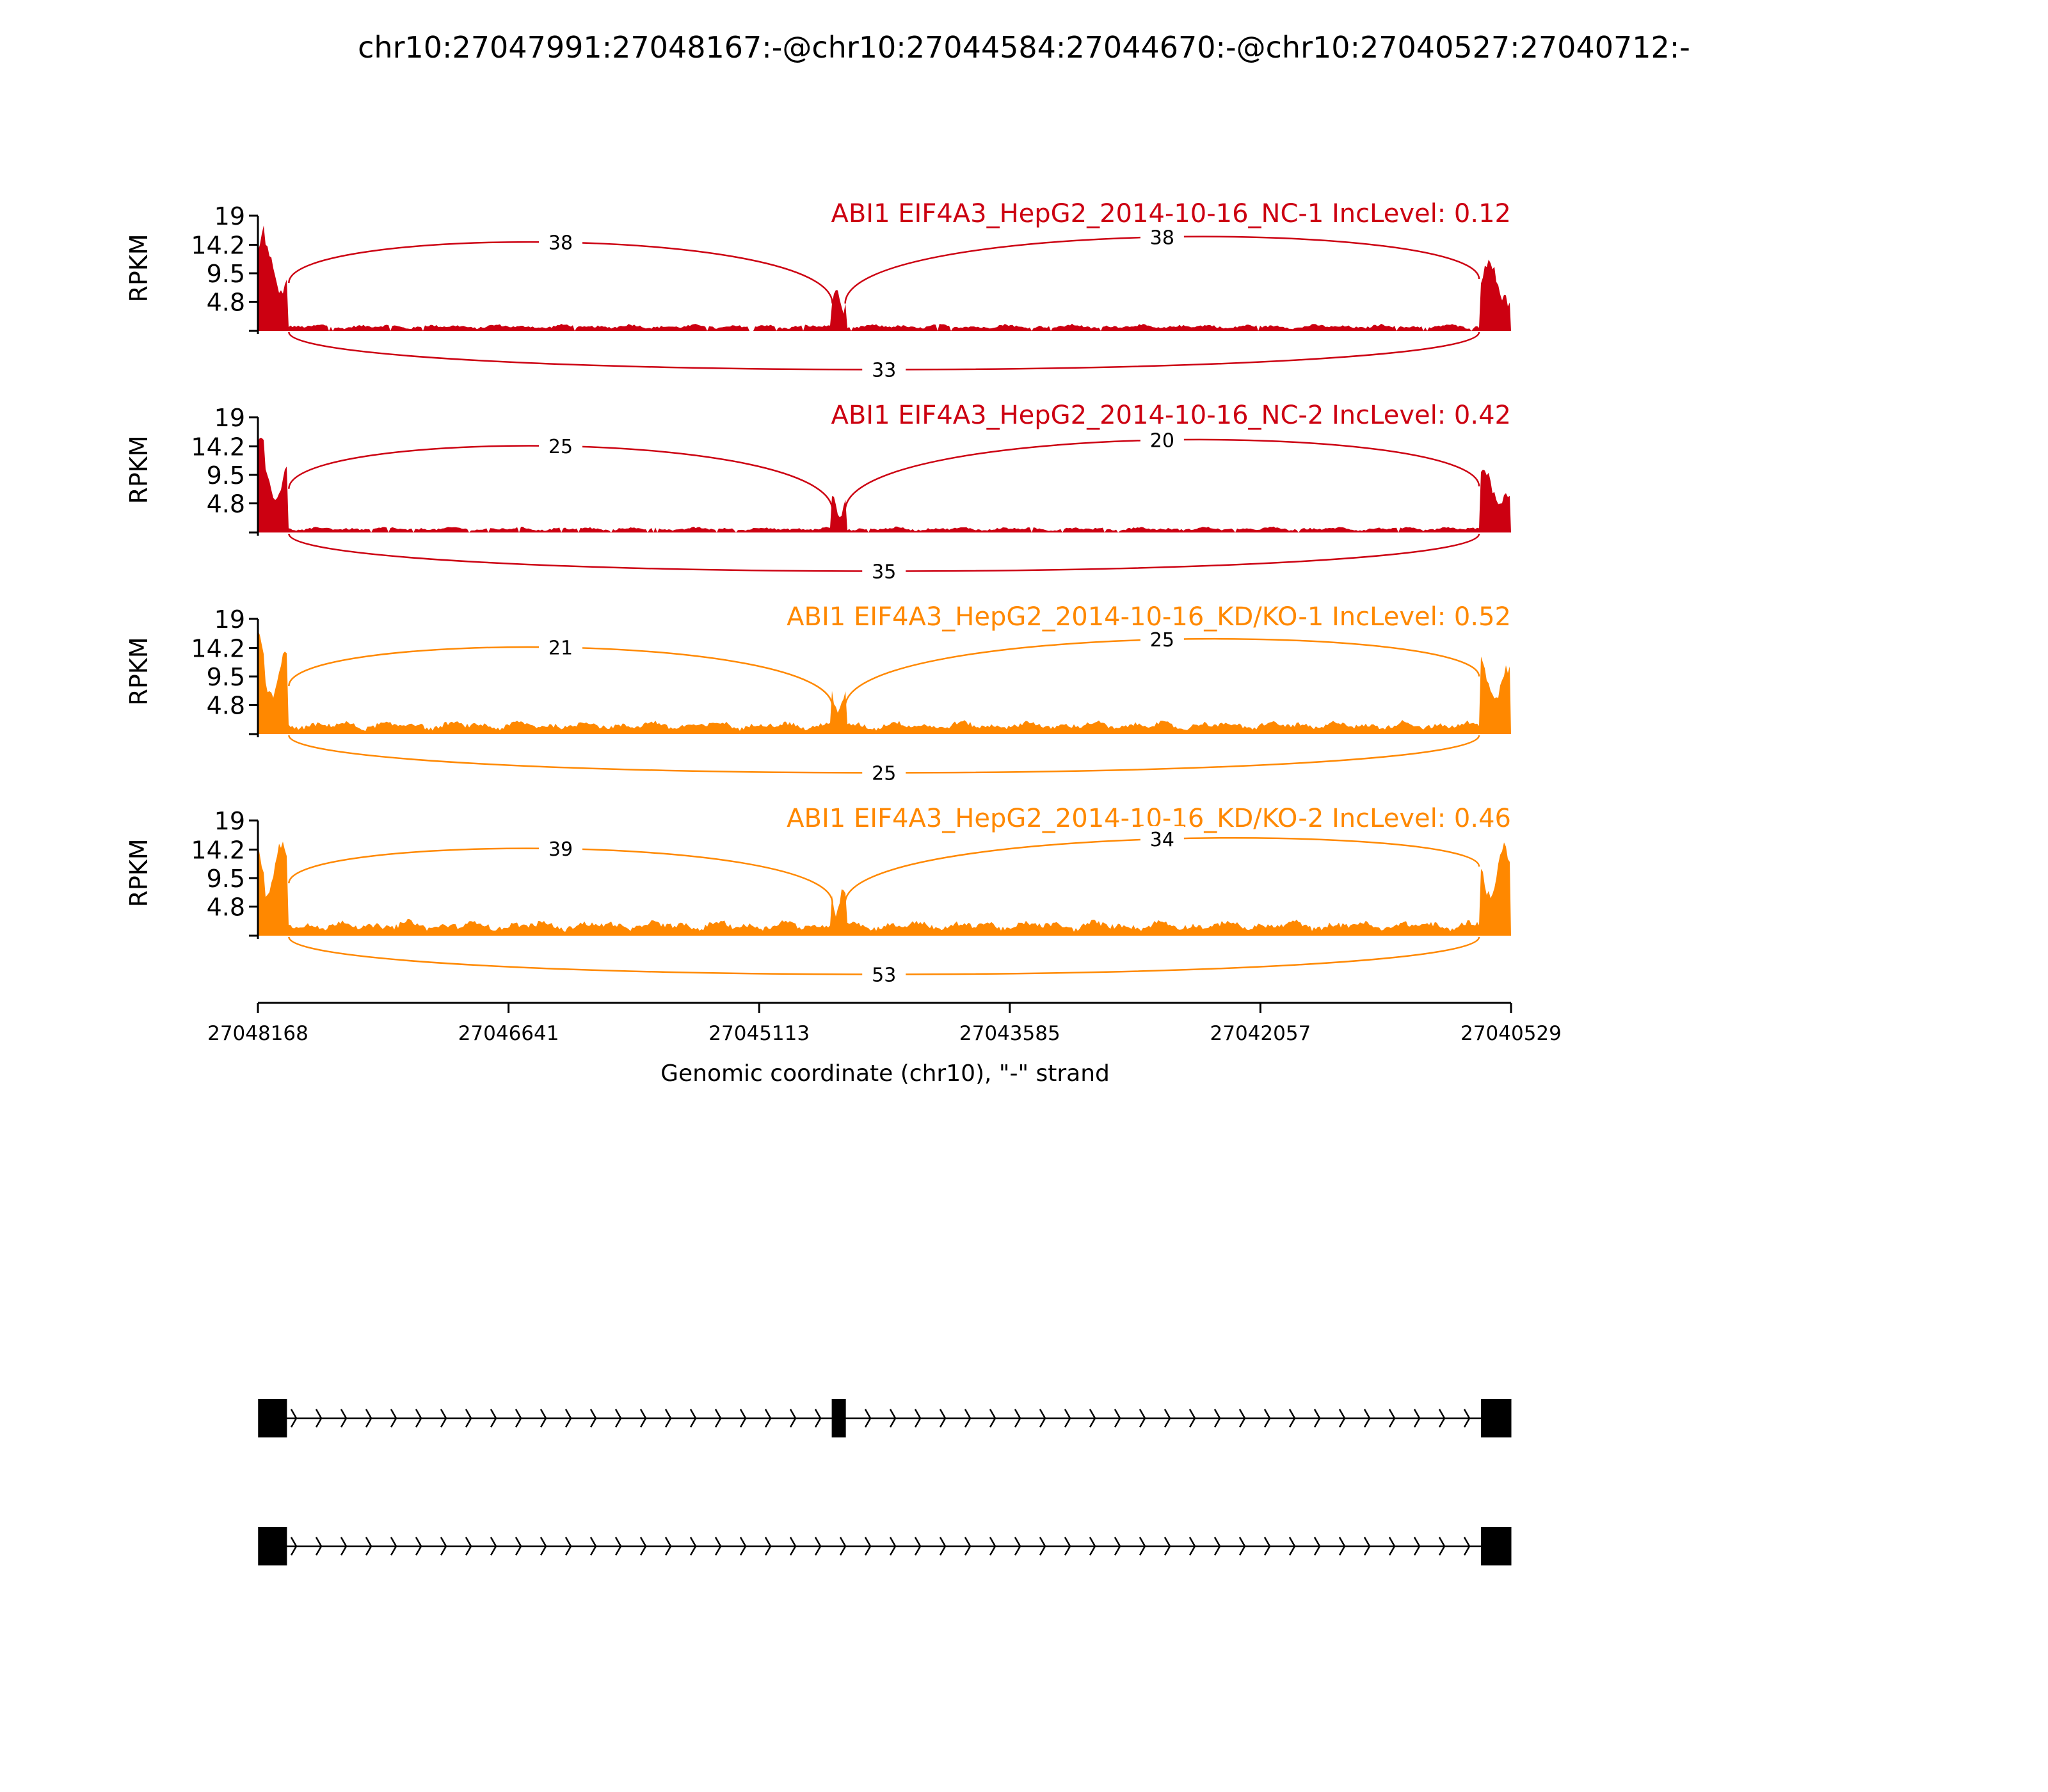 This screenshot has height=1792, width=2048. I want to click on junction-count: 20, so click(1162, 440).